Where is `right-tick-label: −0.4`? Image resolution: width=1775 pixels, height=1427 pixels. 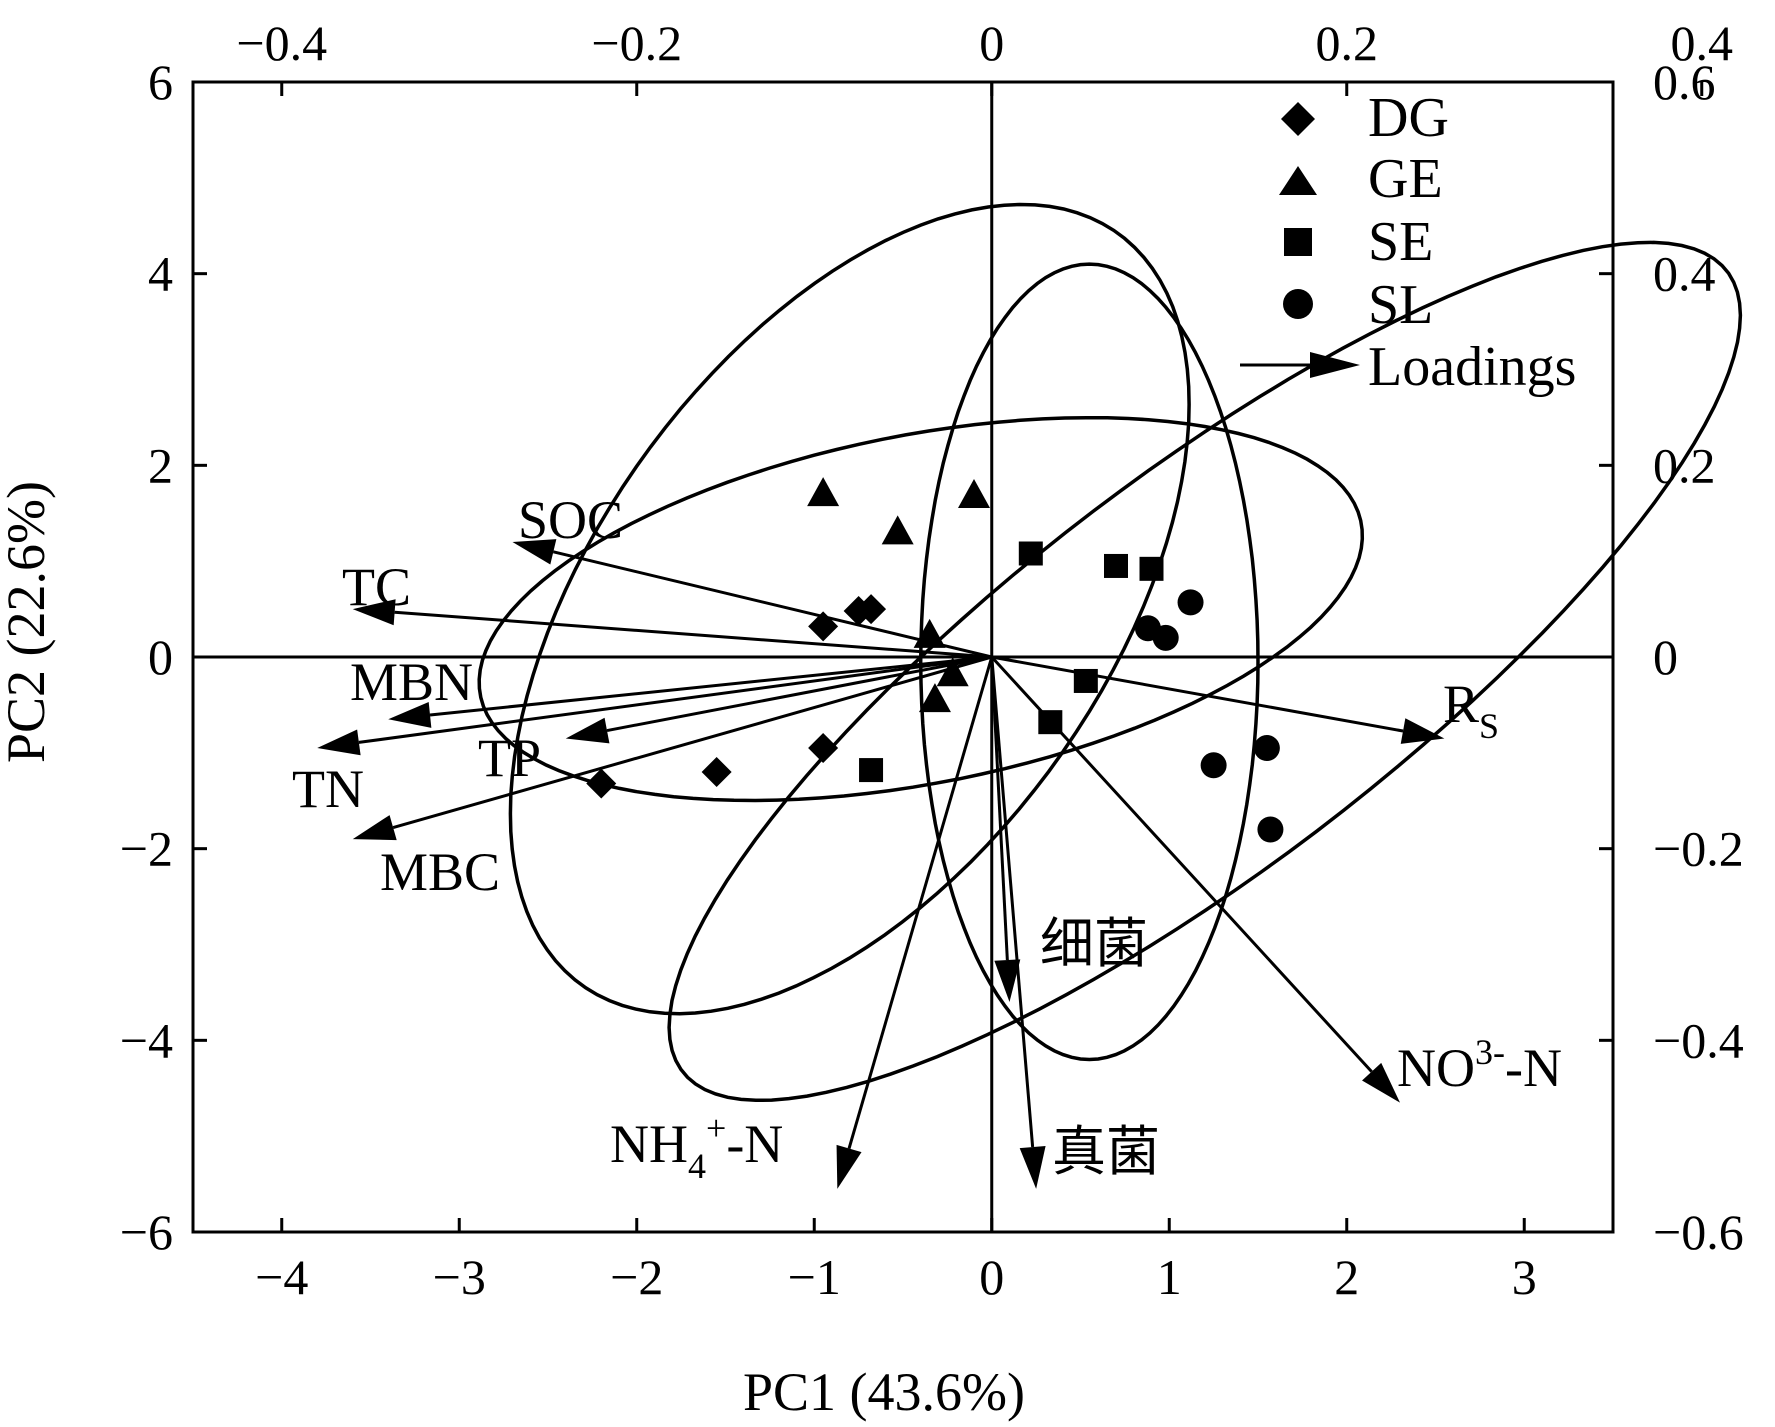
right-tick-label: −0.4 is located at coordinates (1698, 1040).